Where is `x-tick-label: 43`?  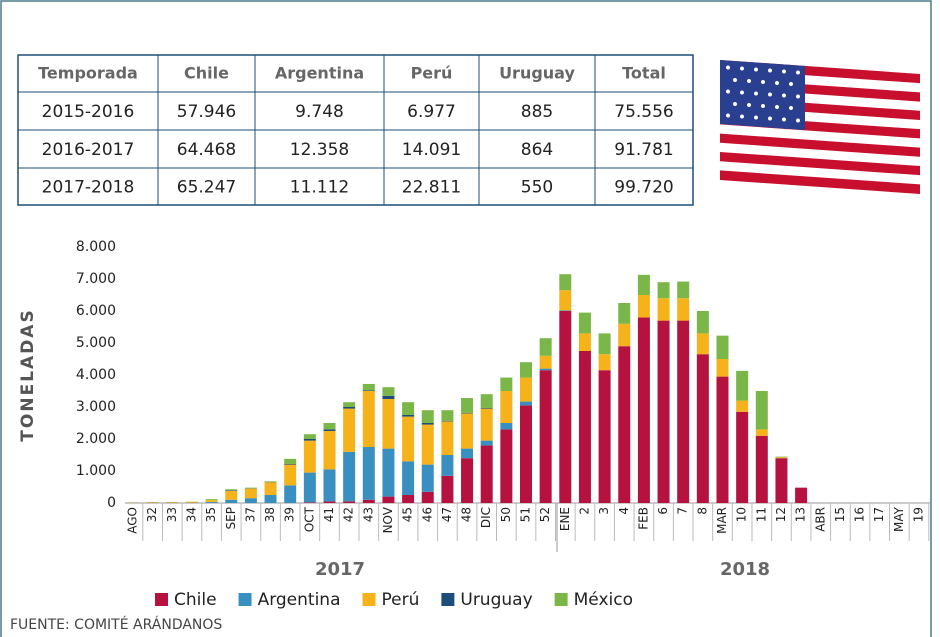 x-tick-label: 43 is located at coordinates (368, 514).